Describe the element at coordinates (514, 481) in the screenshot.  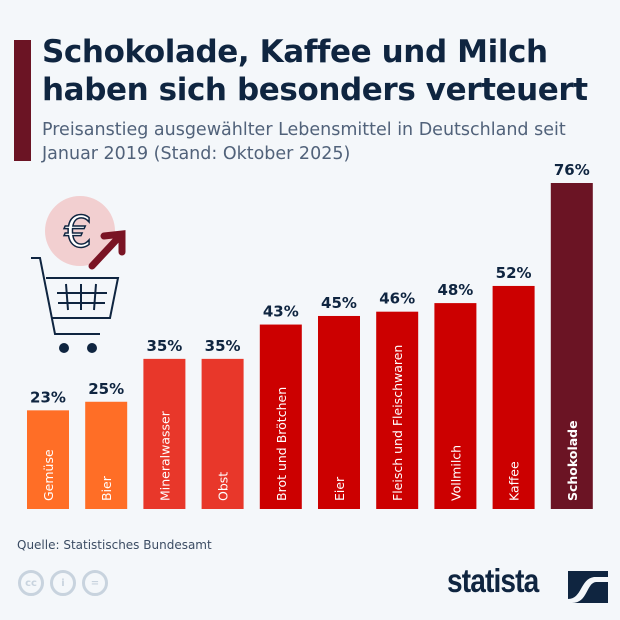
I see `category-label: Kaffee` at that location.